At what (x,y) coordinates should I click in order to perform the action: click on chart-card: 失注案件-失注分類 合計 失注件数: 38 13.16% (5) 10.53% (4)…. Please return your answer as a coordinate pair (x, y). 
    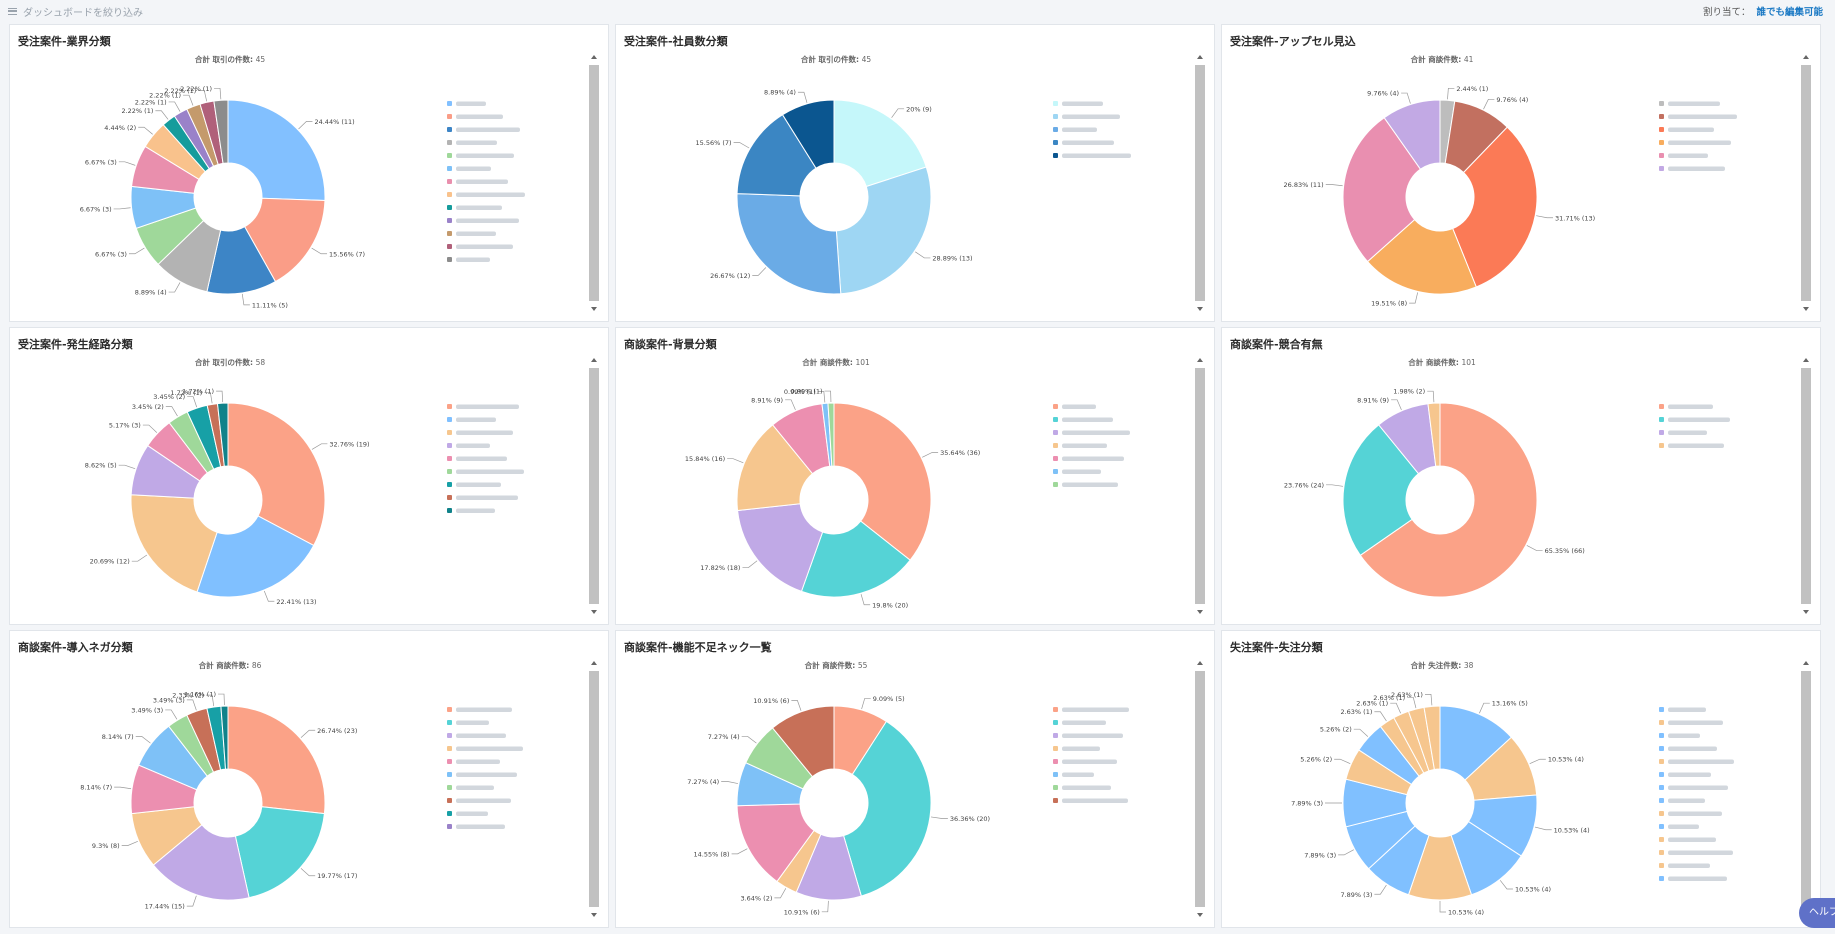
    Looking at the image, I should click on (1521, 779).